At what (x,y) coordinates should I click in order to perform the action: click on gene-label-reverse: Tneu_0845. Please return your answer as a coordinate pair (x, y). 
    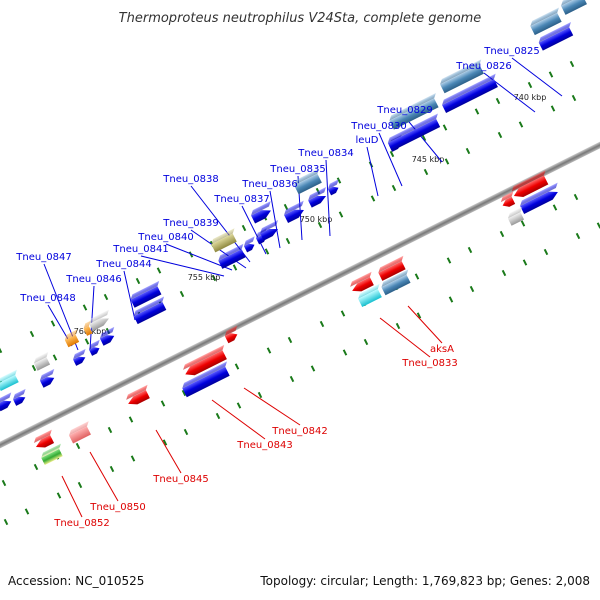
    Looking at the image, I should click on (180, 479).